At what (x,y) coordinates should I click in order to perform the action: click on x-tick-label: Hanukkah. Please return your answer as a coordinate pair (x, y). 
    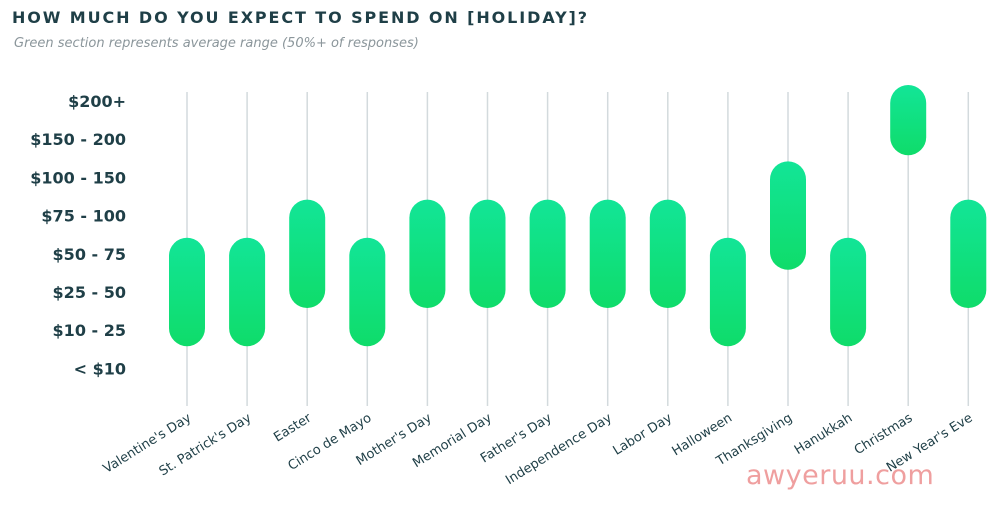
    Looking at the image, I should click on (823, 434).